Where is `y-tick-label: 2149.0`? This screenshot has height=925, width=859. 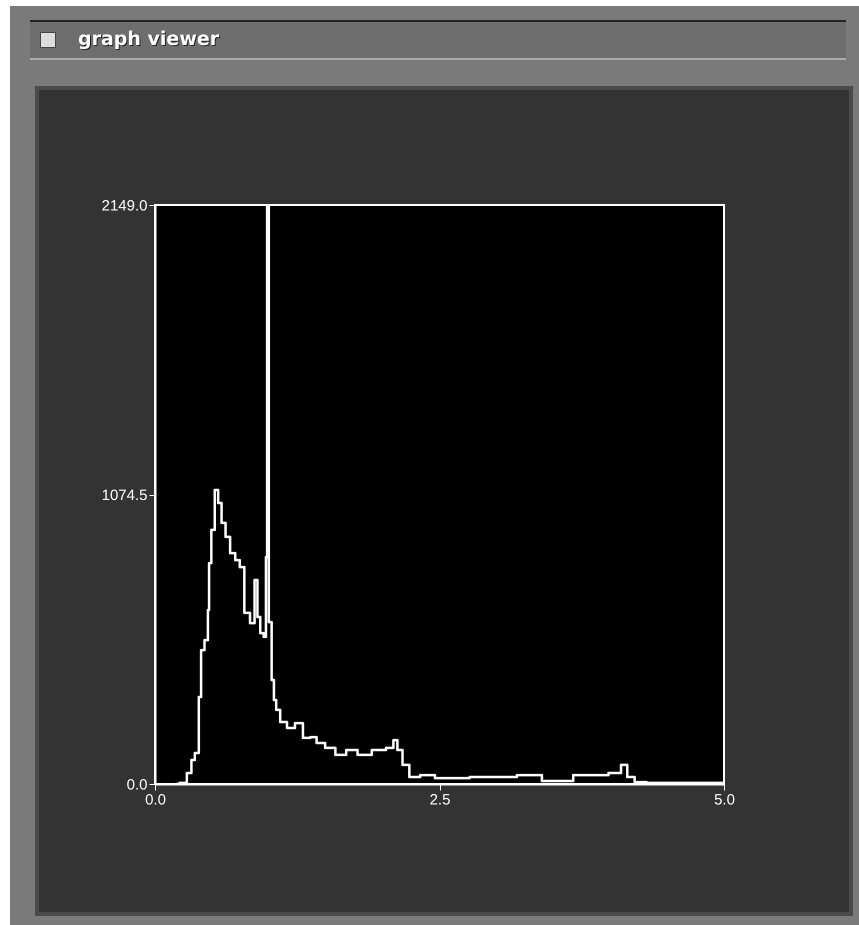
y-tick-label: 2149.0 is located at coordinates (125, 206).